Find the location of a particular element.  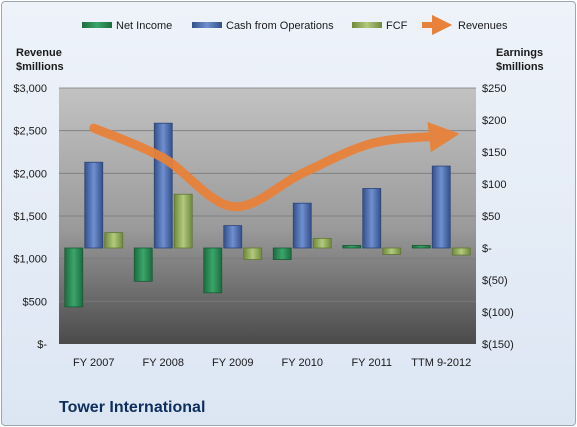

x-tick-label: FY 2010 is located at coordinates (302, 363).